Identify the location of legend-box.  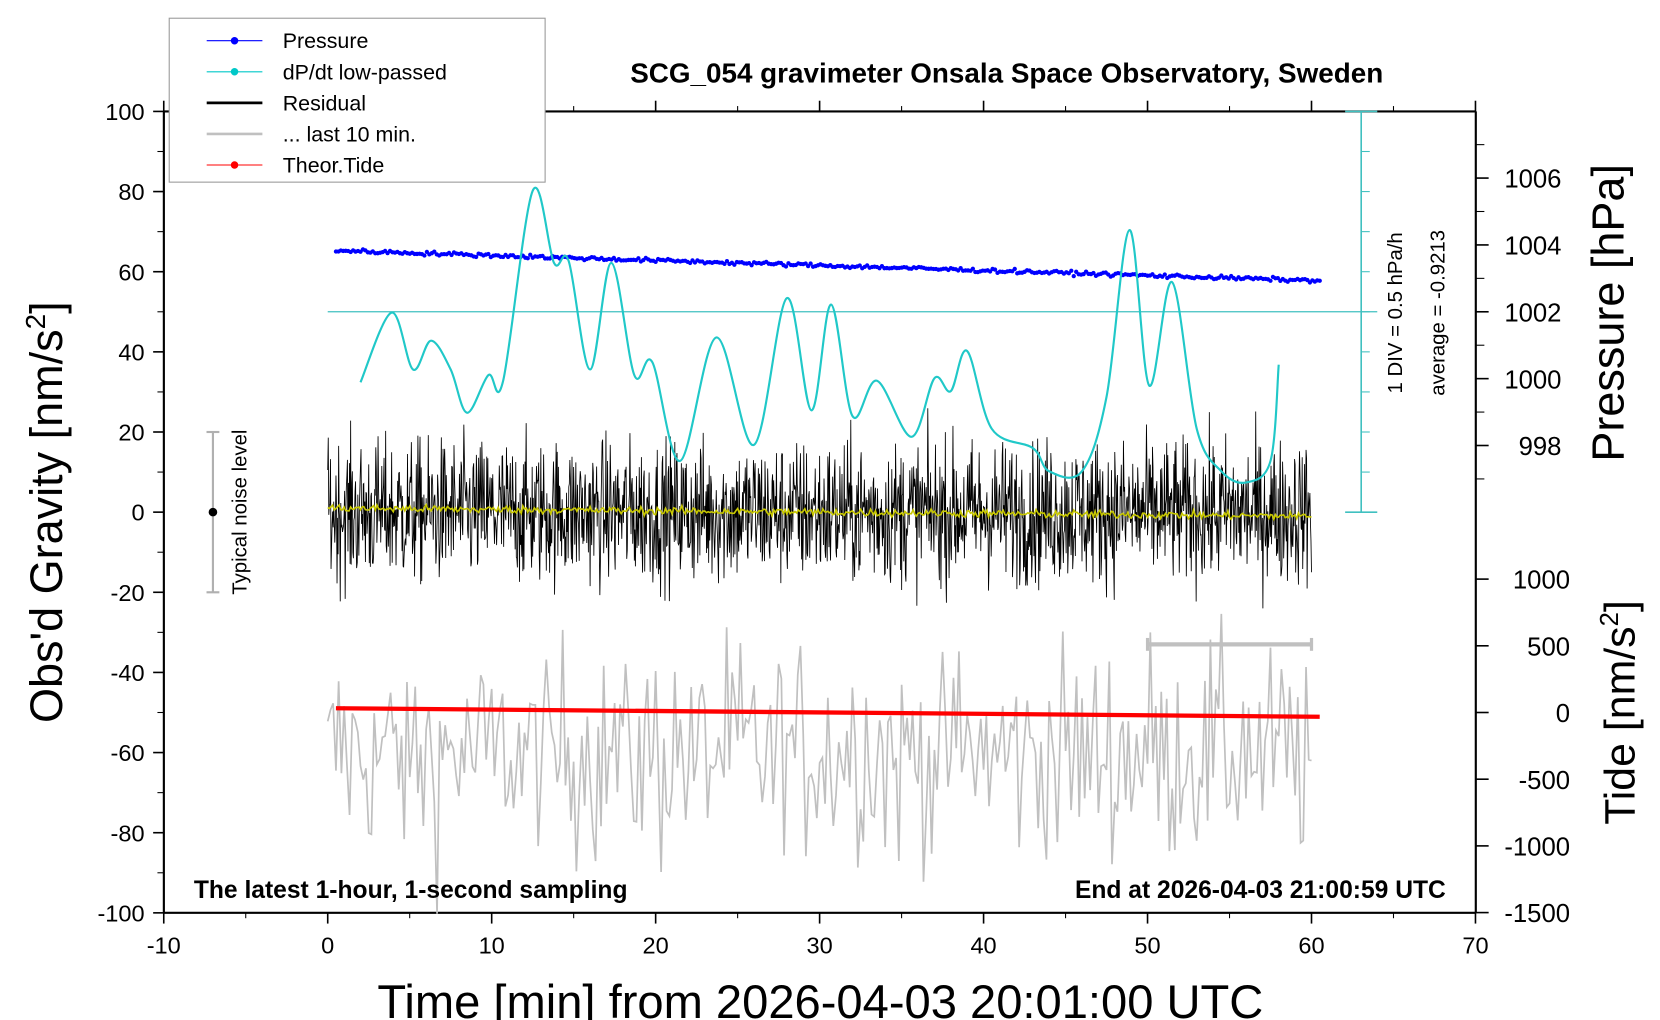
(357, 100).